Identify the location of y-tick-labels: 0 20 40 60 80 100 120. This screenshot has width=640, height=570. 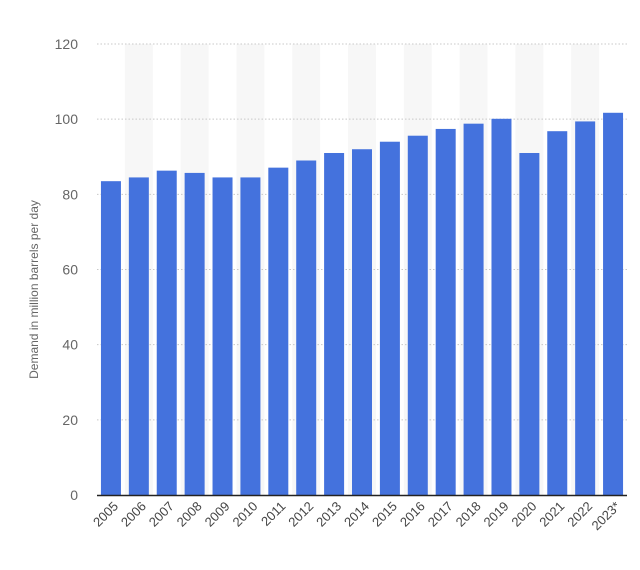
(67, 269).